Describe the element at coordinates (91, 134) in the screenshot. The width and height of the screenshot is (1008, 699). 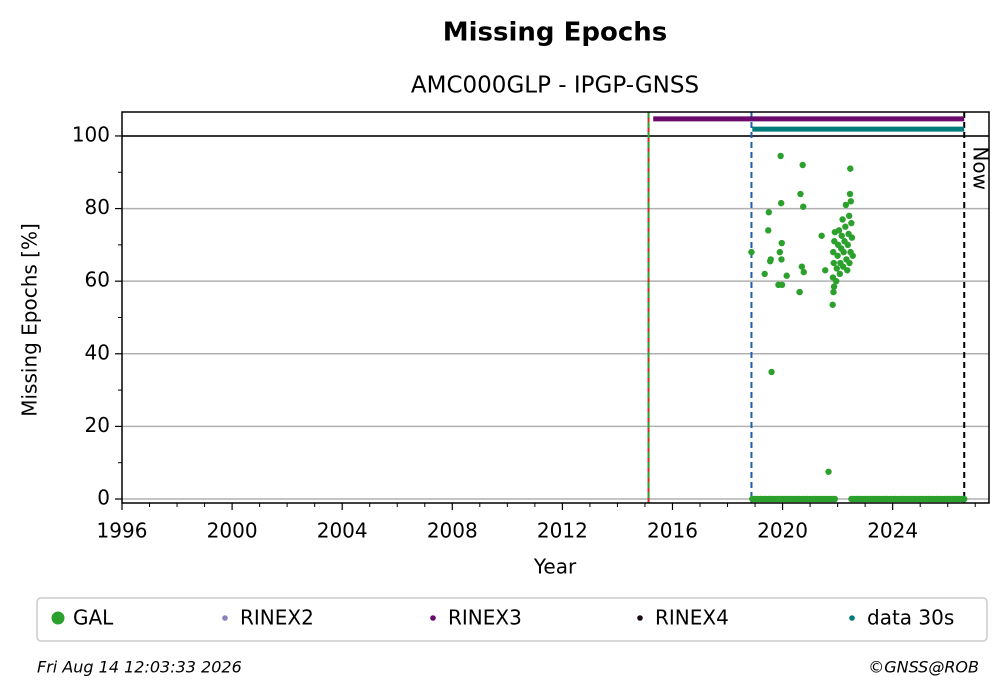
I see `y-tick-label: 100` at that location.